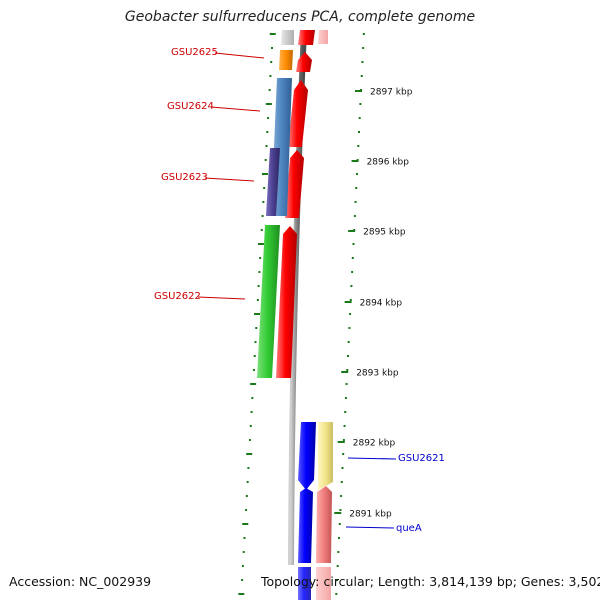 The height and width of the screenshot is (600, 600). Describe the element at coordinates (80, 581) in the screenshot. I see `accession-text: Accession: NC_002939` at that location.